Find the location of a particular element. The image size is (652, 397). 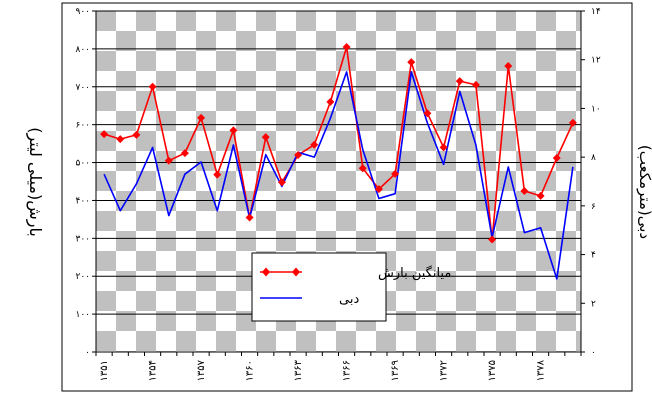

left-axis-tick-label: ۷۰۰ is located at coordinates (82, 88).